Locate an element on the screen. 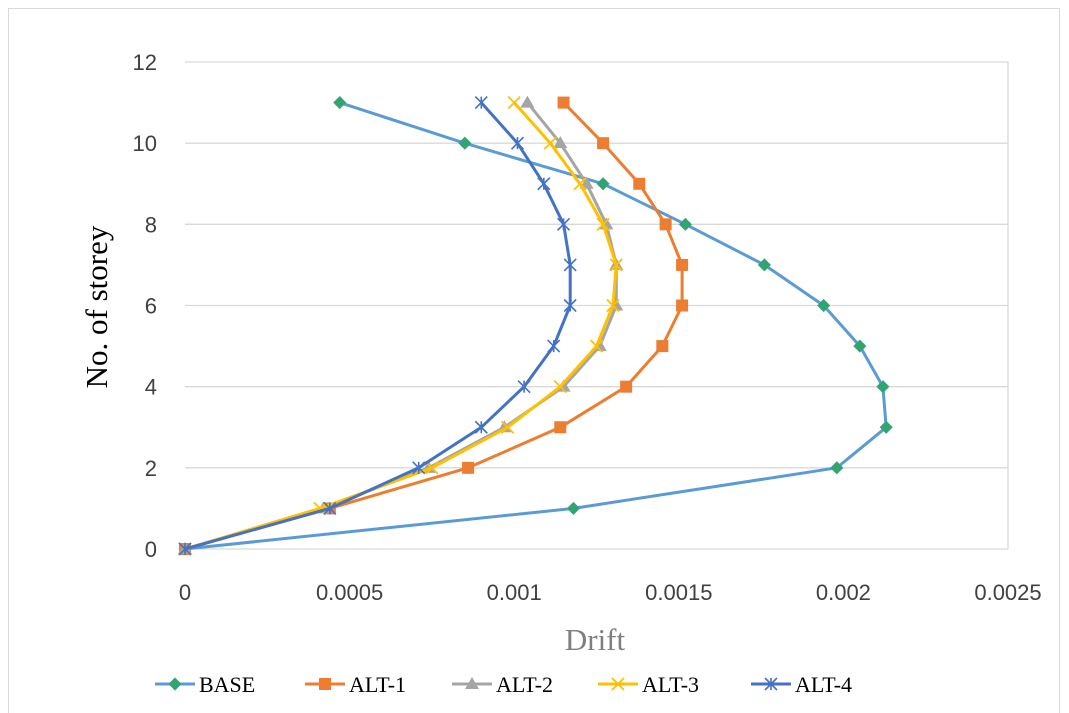 This screenshot has height=713, width=1069. x-tick-label: 0 is located at coordinates (185, 592).